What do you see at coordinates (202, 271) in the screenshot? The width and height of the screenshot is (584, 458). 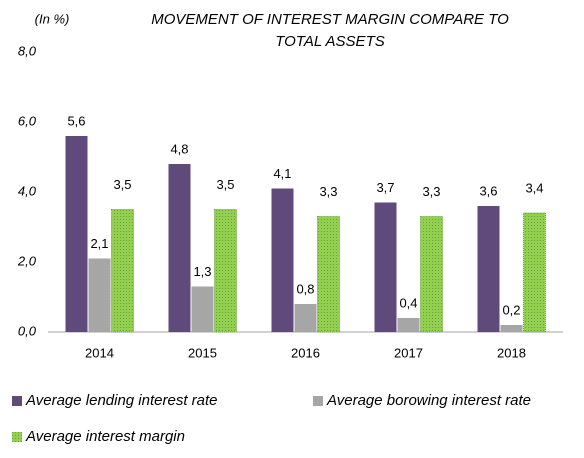 I see `data-label: 1,3` at bounding box center [202, 271].